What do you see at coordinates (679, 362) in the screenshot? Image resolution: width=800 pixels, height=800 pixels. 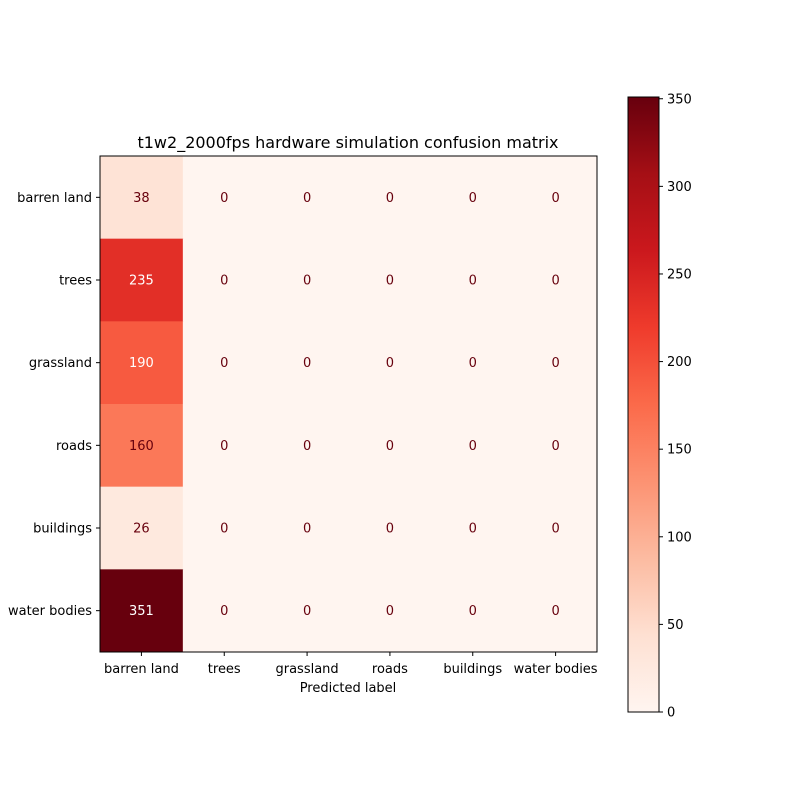 I see `colorbar-tick-label: 200` at bounding box center [679, 362].